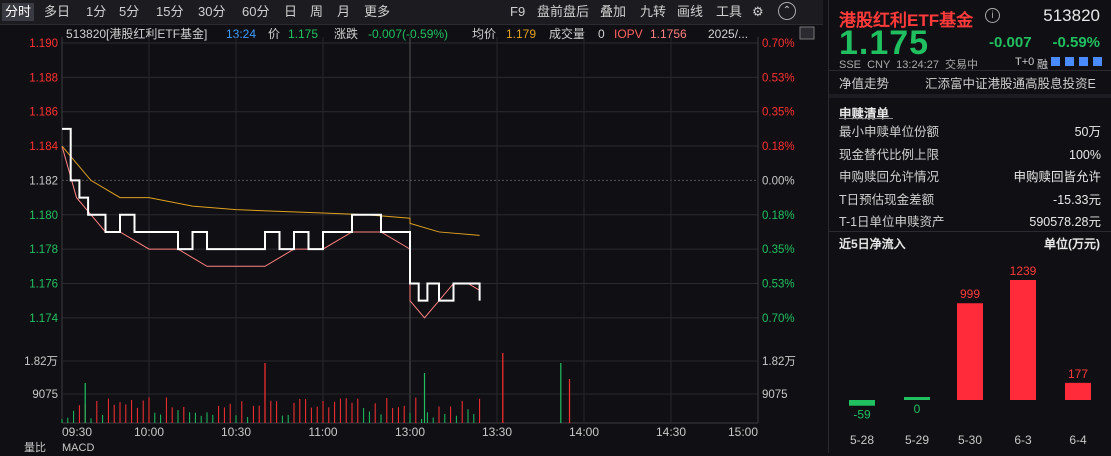 This screenshot has height=456, width=1111. What do you see at coordinates (18, 12) in the screenshot?
I see `period-tab-0: 分时` at bounding box center [18, 12].